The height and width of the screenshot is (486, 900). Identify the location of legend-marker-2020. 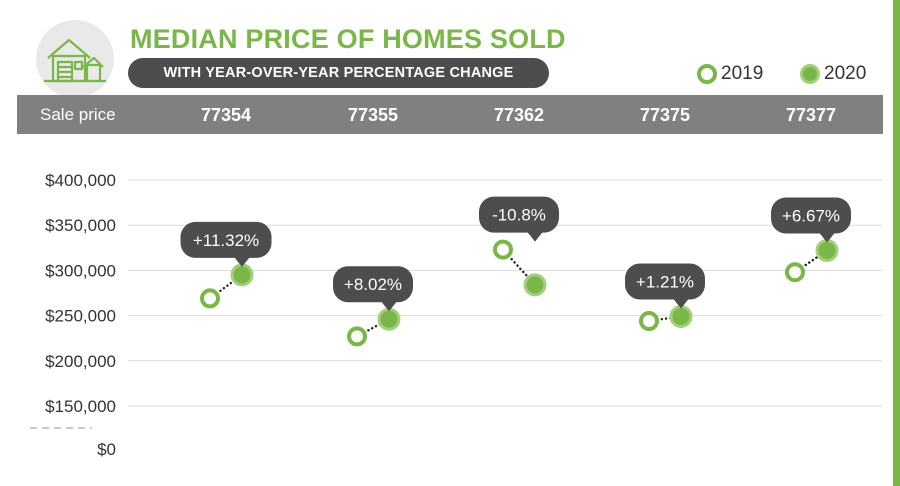
(810, 74).